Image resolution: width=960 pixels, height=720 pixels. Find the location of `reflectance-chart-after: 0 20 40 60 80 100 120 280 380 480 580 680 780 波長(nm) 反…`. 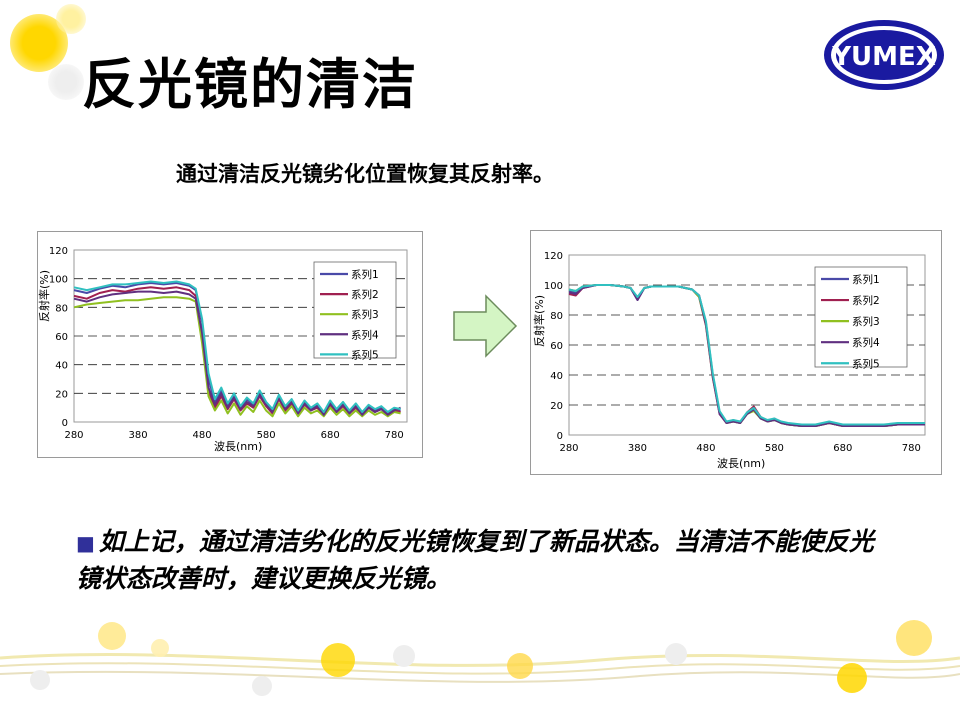

reflectance-chart-after: 0 20 40 60 80 100 120 280 380 480 580 680 780 波長(nm) 反… is located at coordinates (729, 360).